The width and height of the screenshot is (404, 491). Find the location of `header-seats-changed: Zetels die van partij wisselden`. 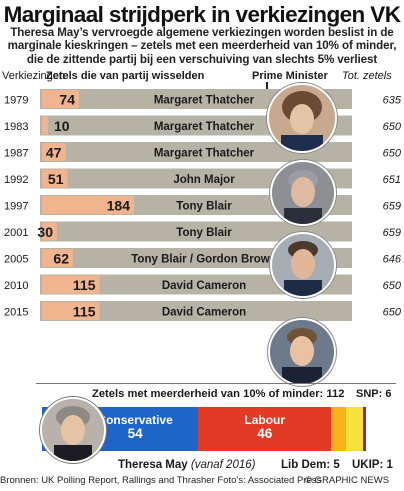

header-seats-changed: Zetels die van partij wisselden is located at coordinates (125, 76).